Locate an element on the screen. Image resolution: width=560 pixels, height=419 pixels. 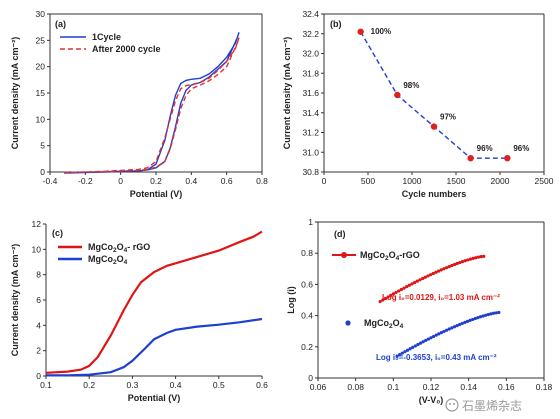
y-tick-label: 10 is located at coordinates (37, 249).